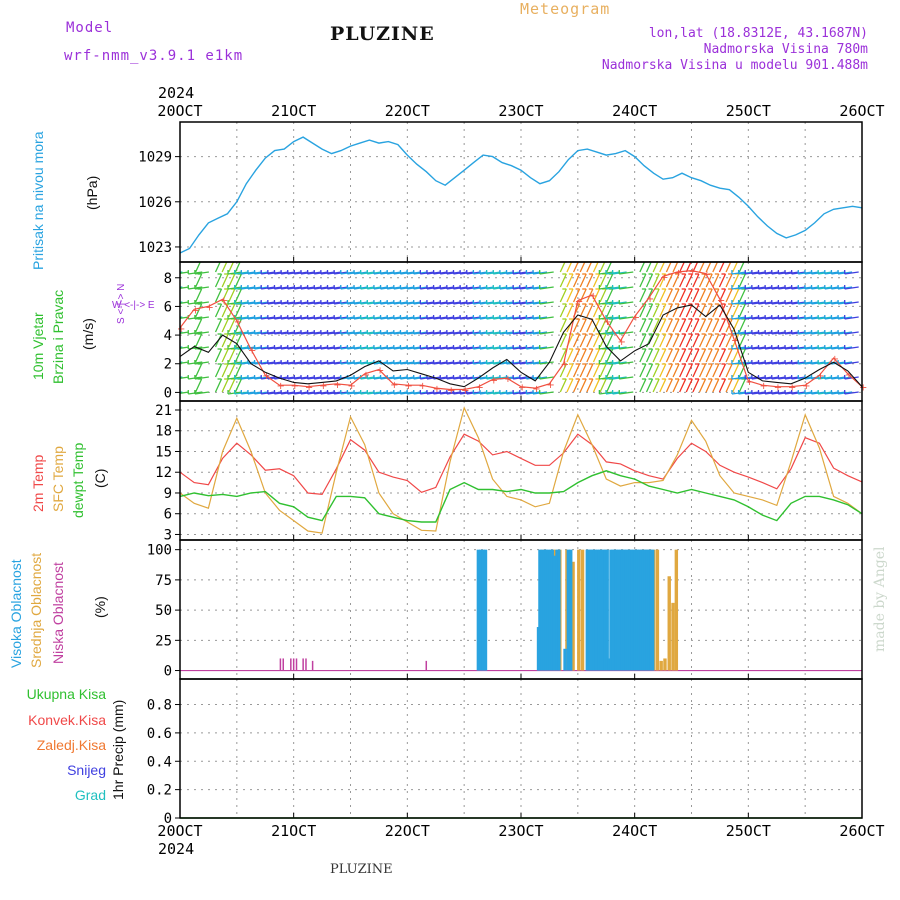 The height and width of the screenshot is (900, 900). I want to click on wind-speed-line, so click(521, 346).